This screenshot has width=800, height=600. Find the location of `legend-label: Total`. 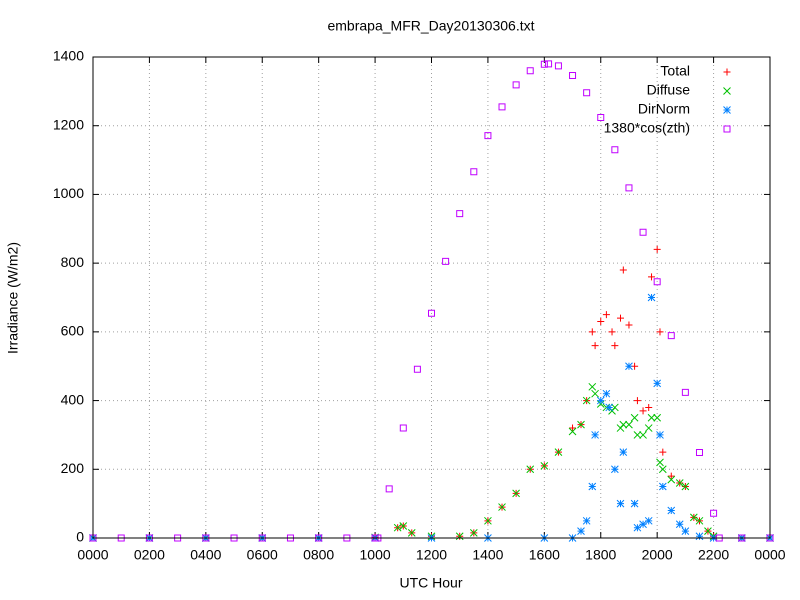

legend-label: Total is located at coordinates (675, 71).